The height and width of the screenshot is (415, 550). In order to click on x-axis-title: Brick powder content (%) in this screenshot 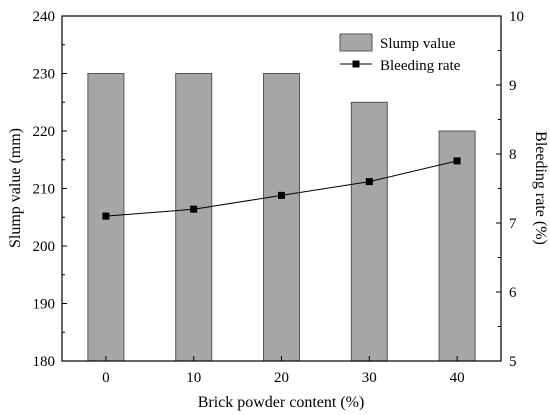, I will do `click(281, 402)`.